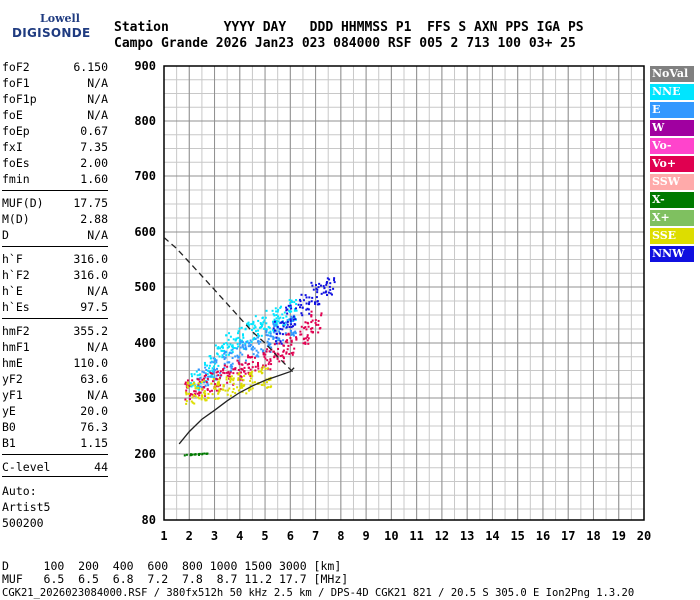 This screenshot has width=700, height=600. Describe the element at coordinates (55, 236) in the screenshot. I see `param-row-d: D N/A` at that location.